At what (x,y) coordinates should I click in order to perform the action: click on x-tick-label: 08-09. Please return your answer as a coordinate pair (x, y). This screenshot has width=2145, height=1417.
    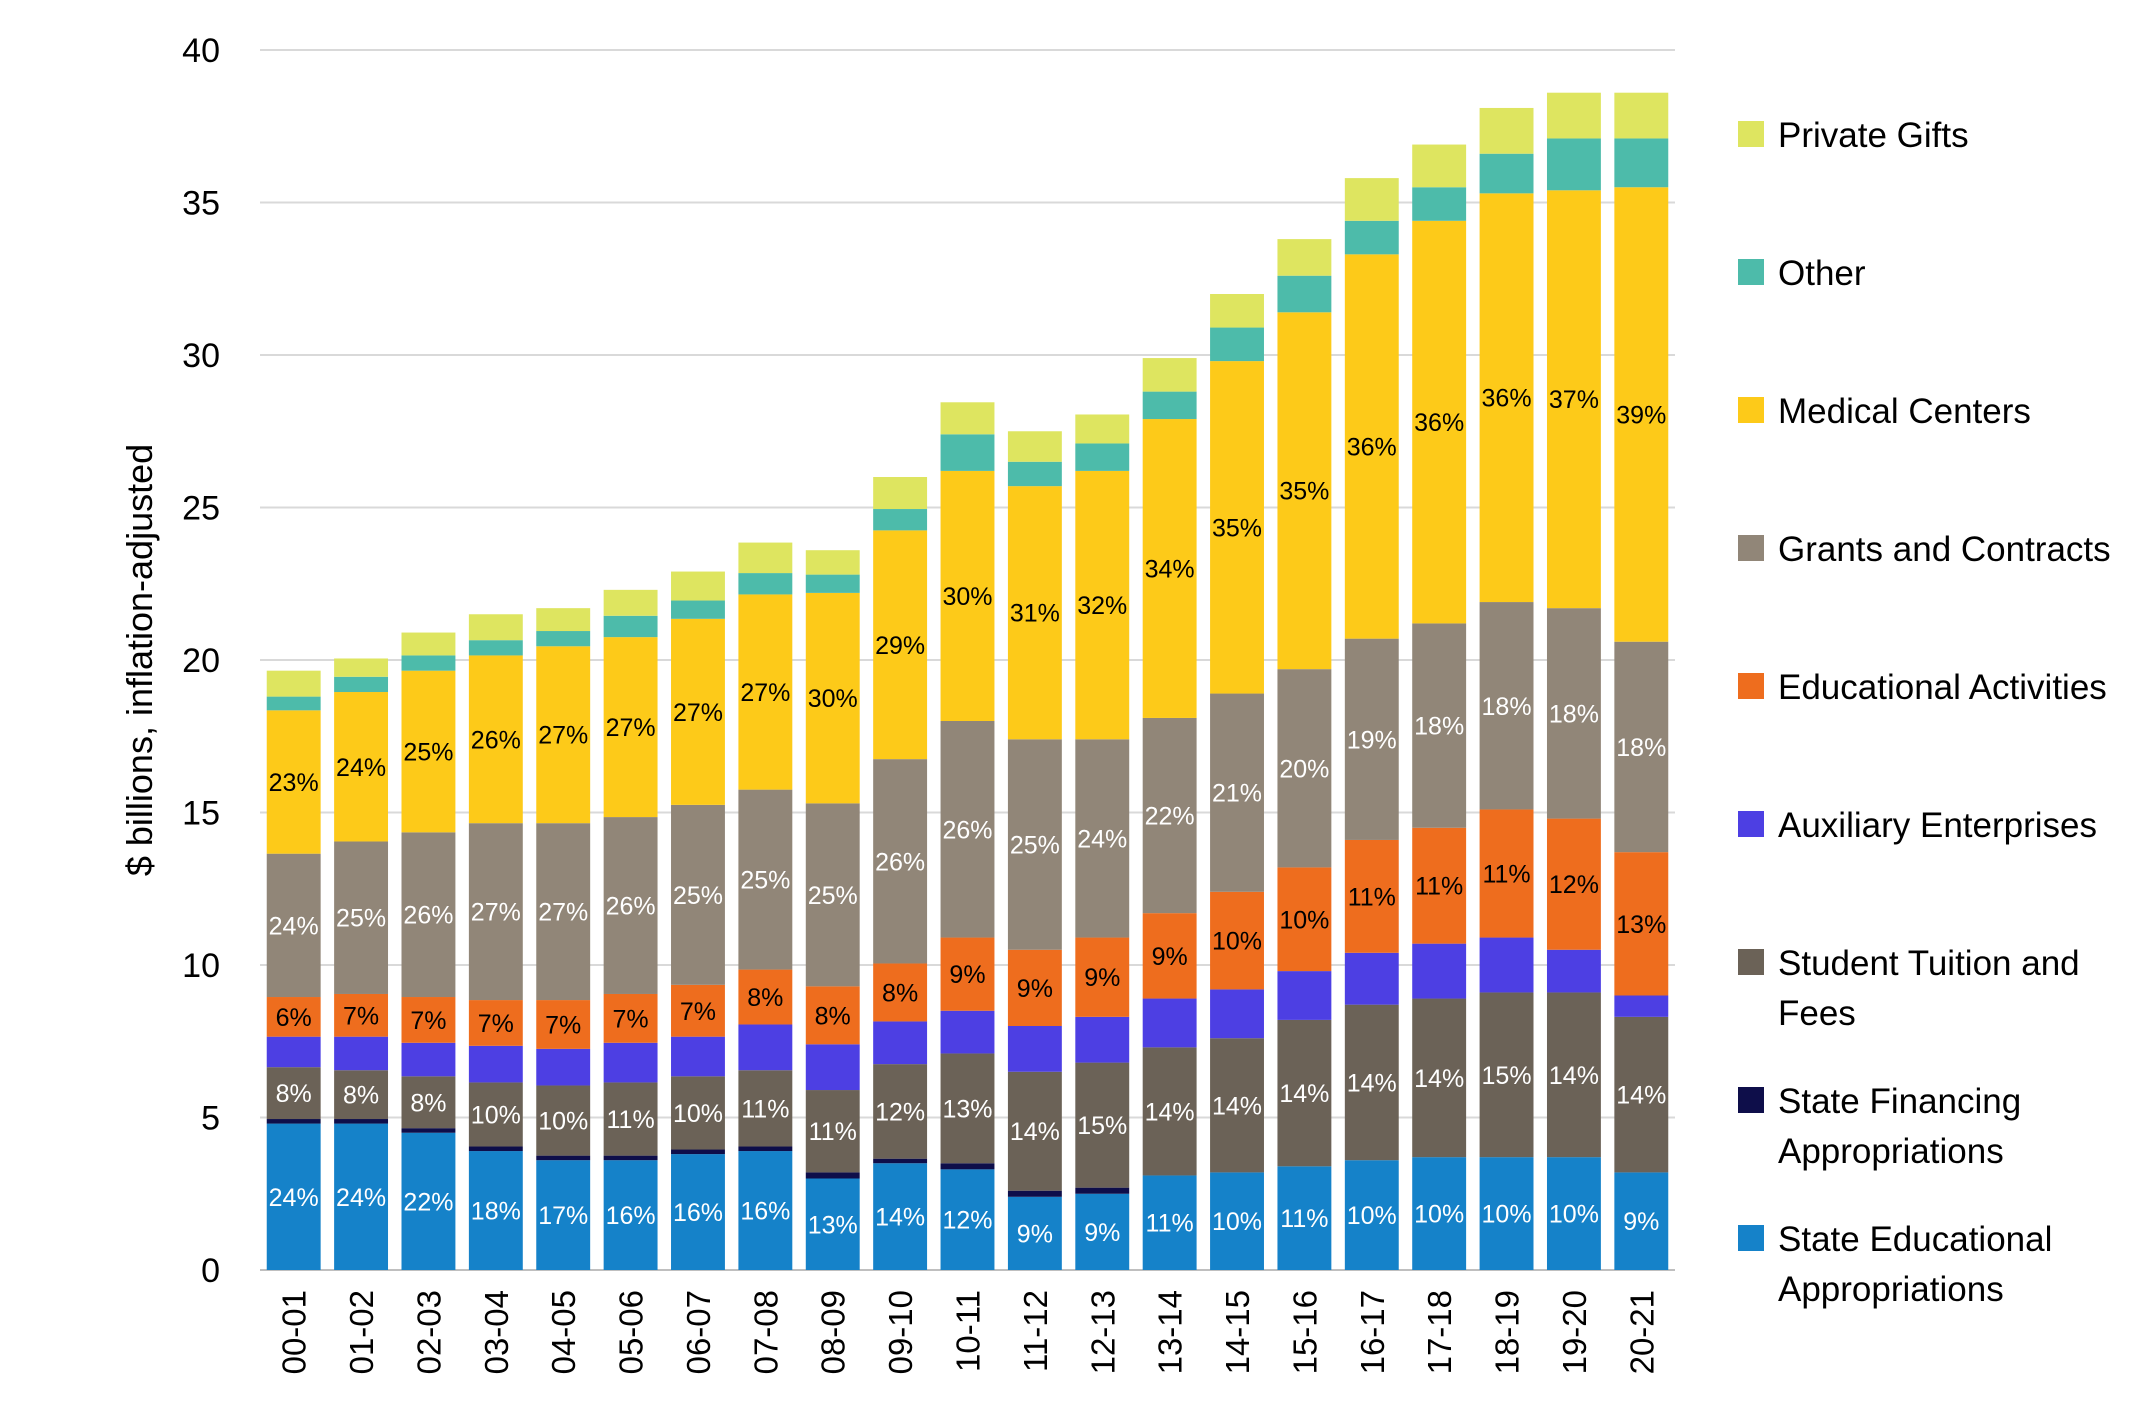
    Looking at the image, I should click on (833, 1332).